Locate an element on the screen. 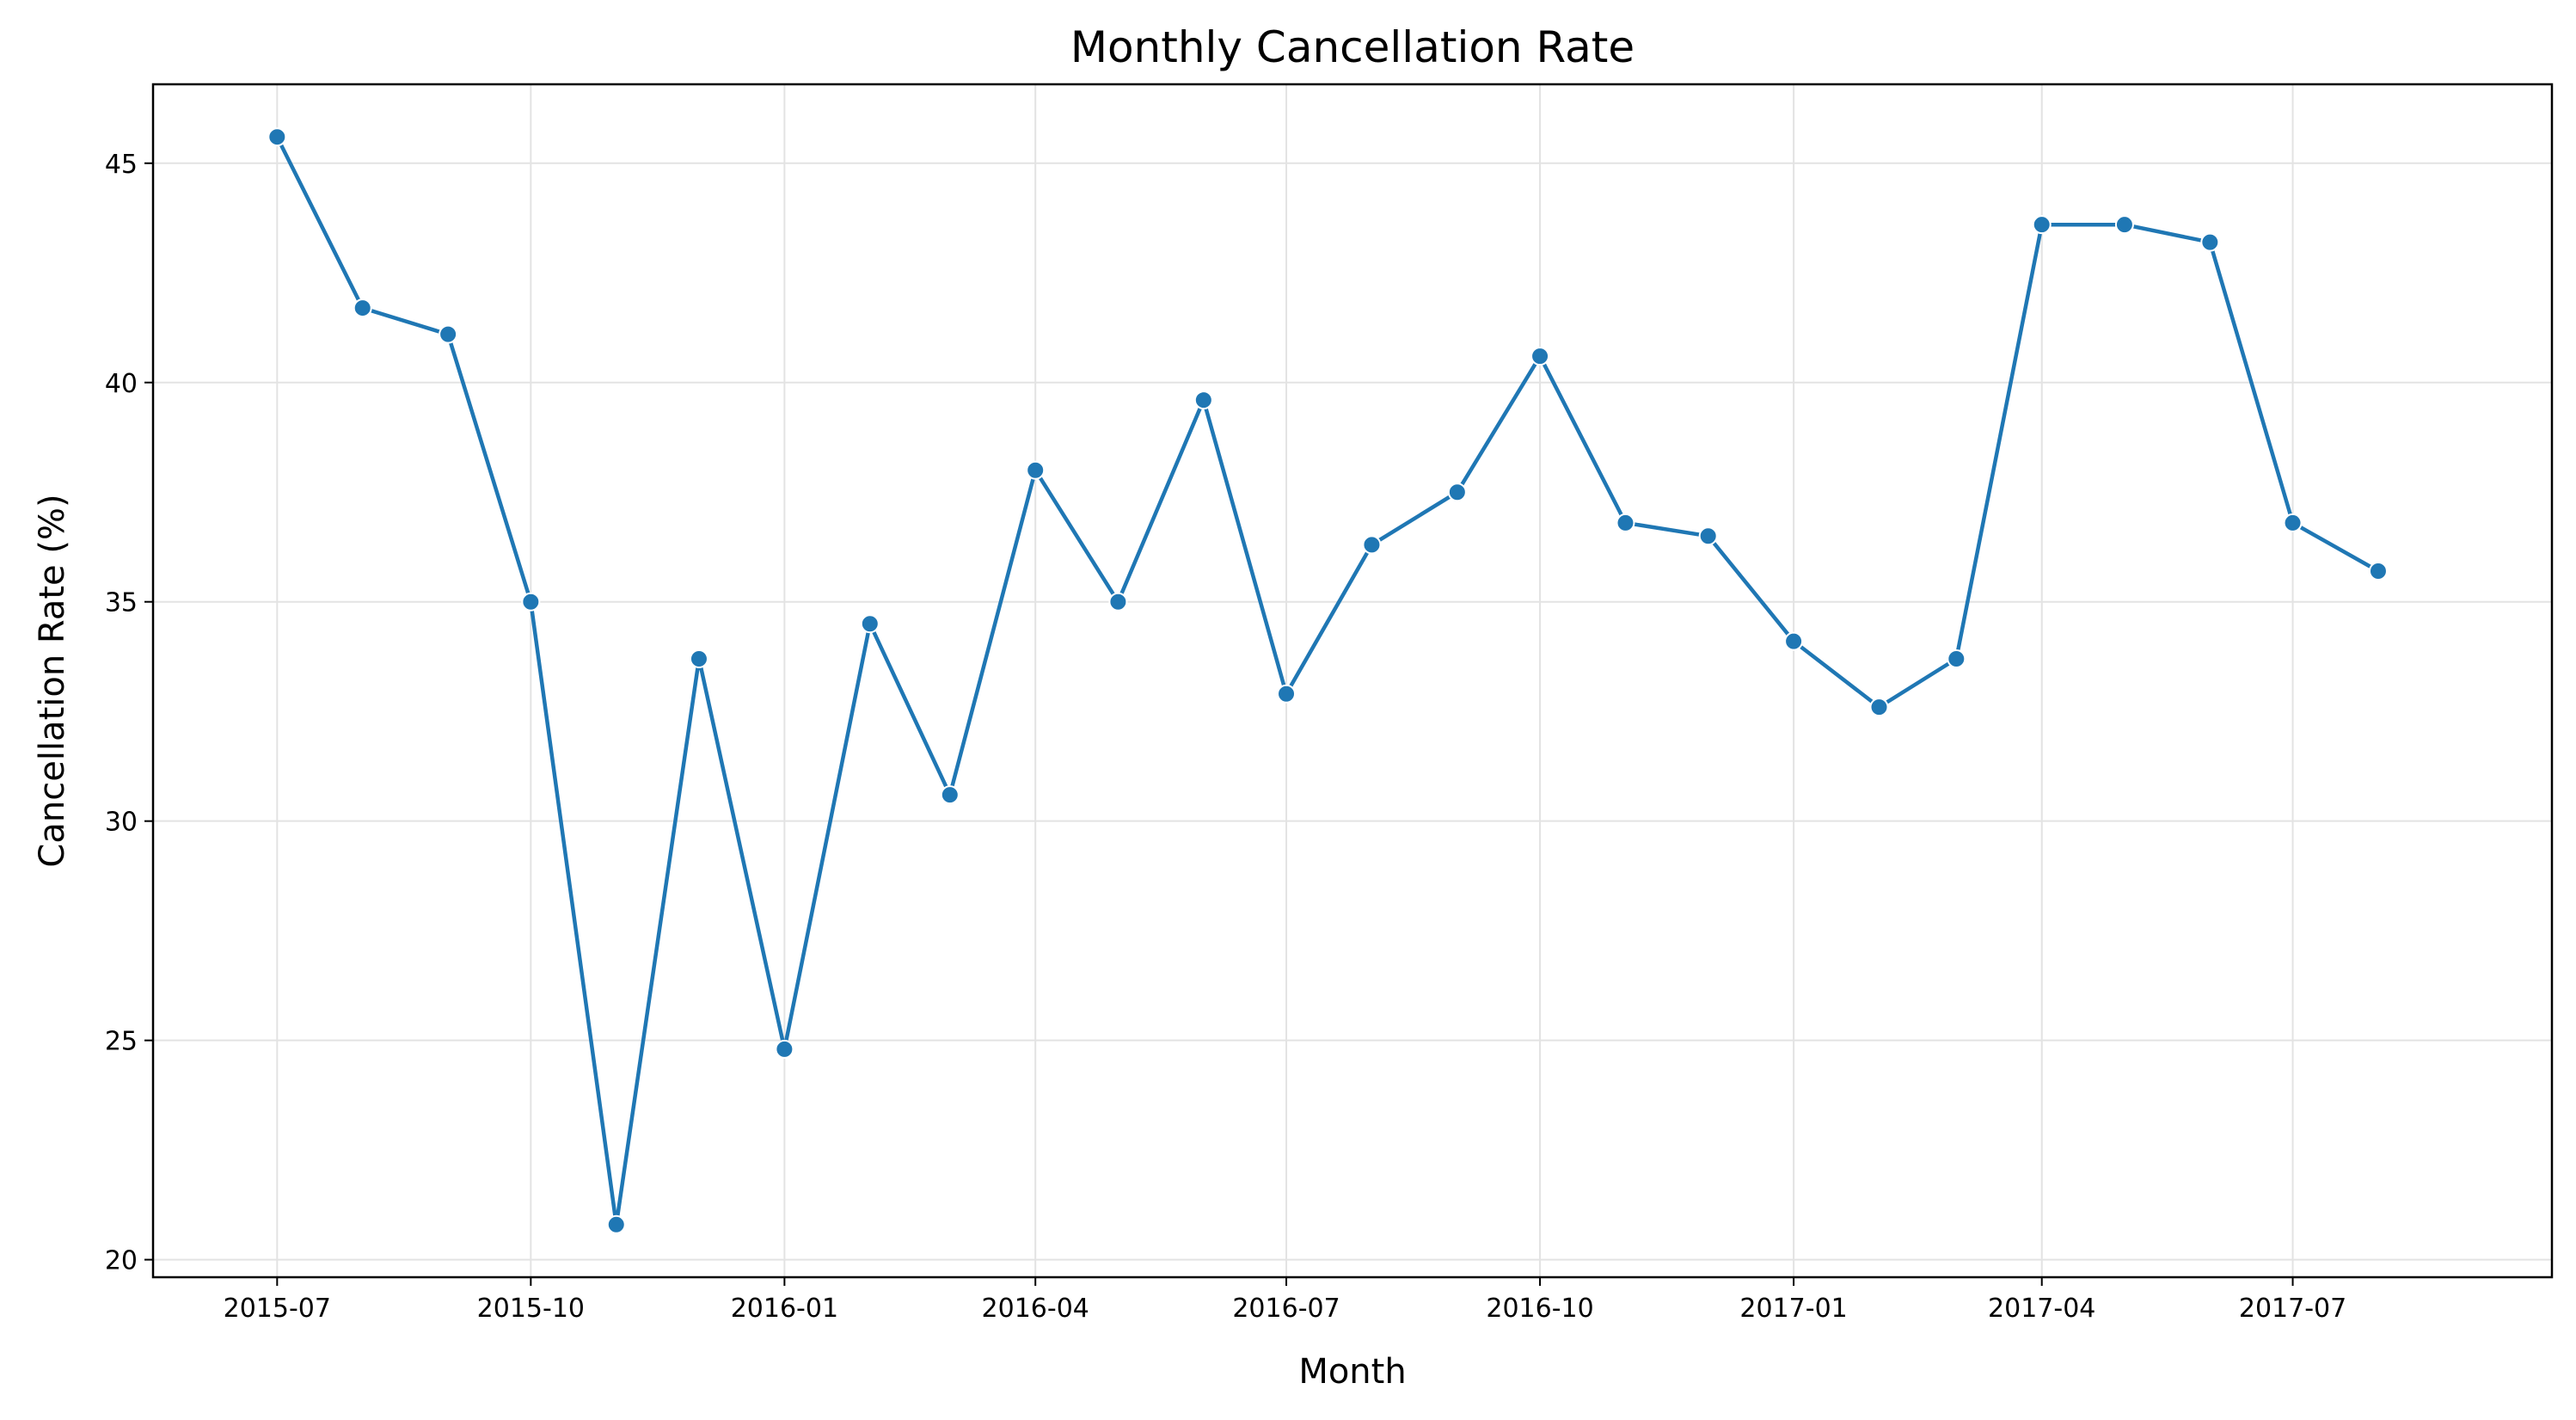  y-tick-label: 40 is located at coordinates (121, 384).